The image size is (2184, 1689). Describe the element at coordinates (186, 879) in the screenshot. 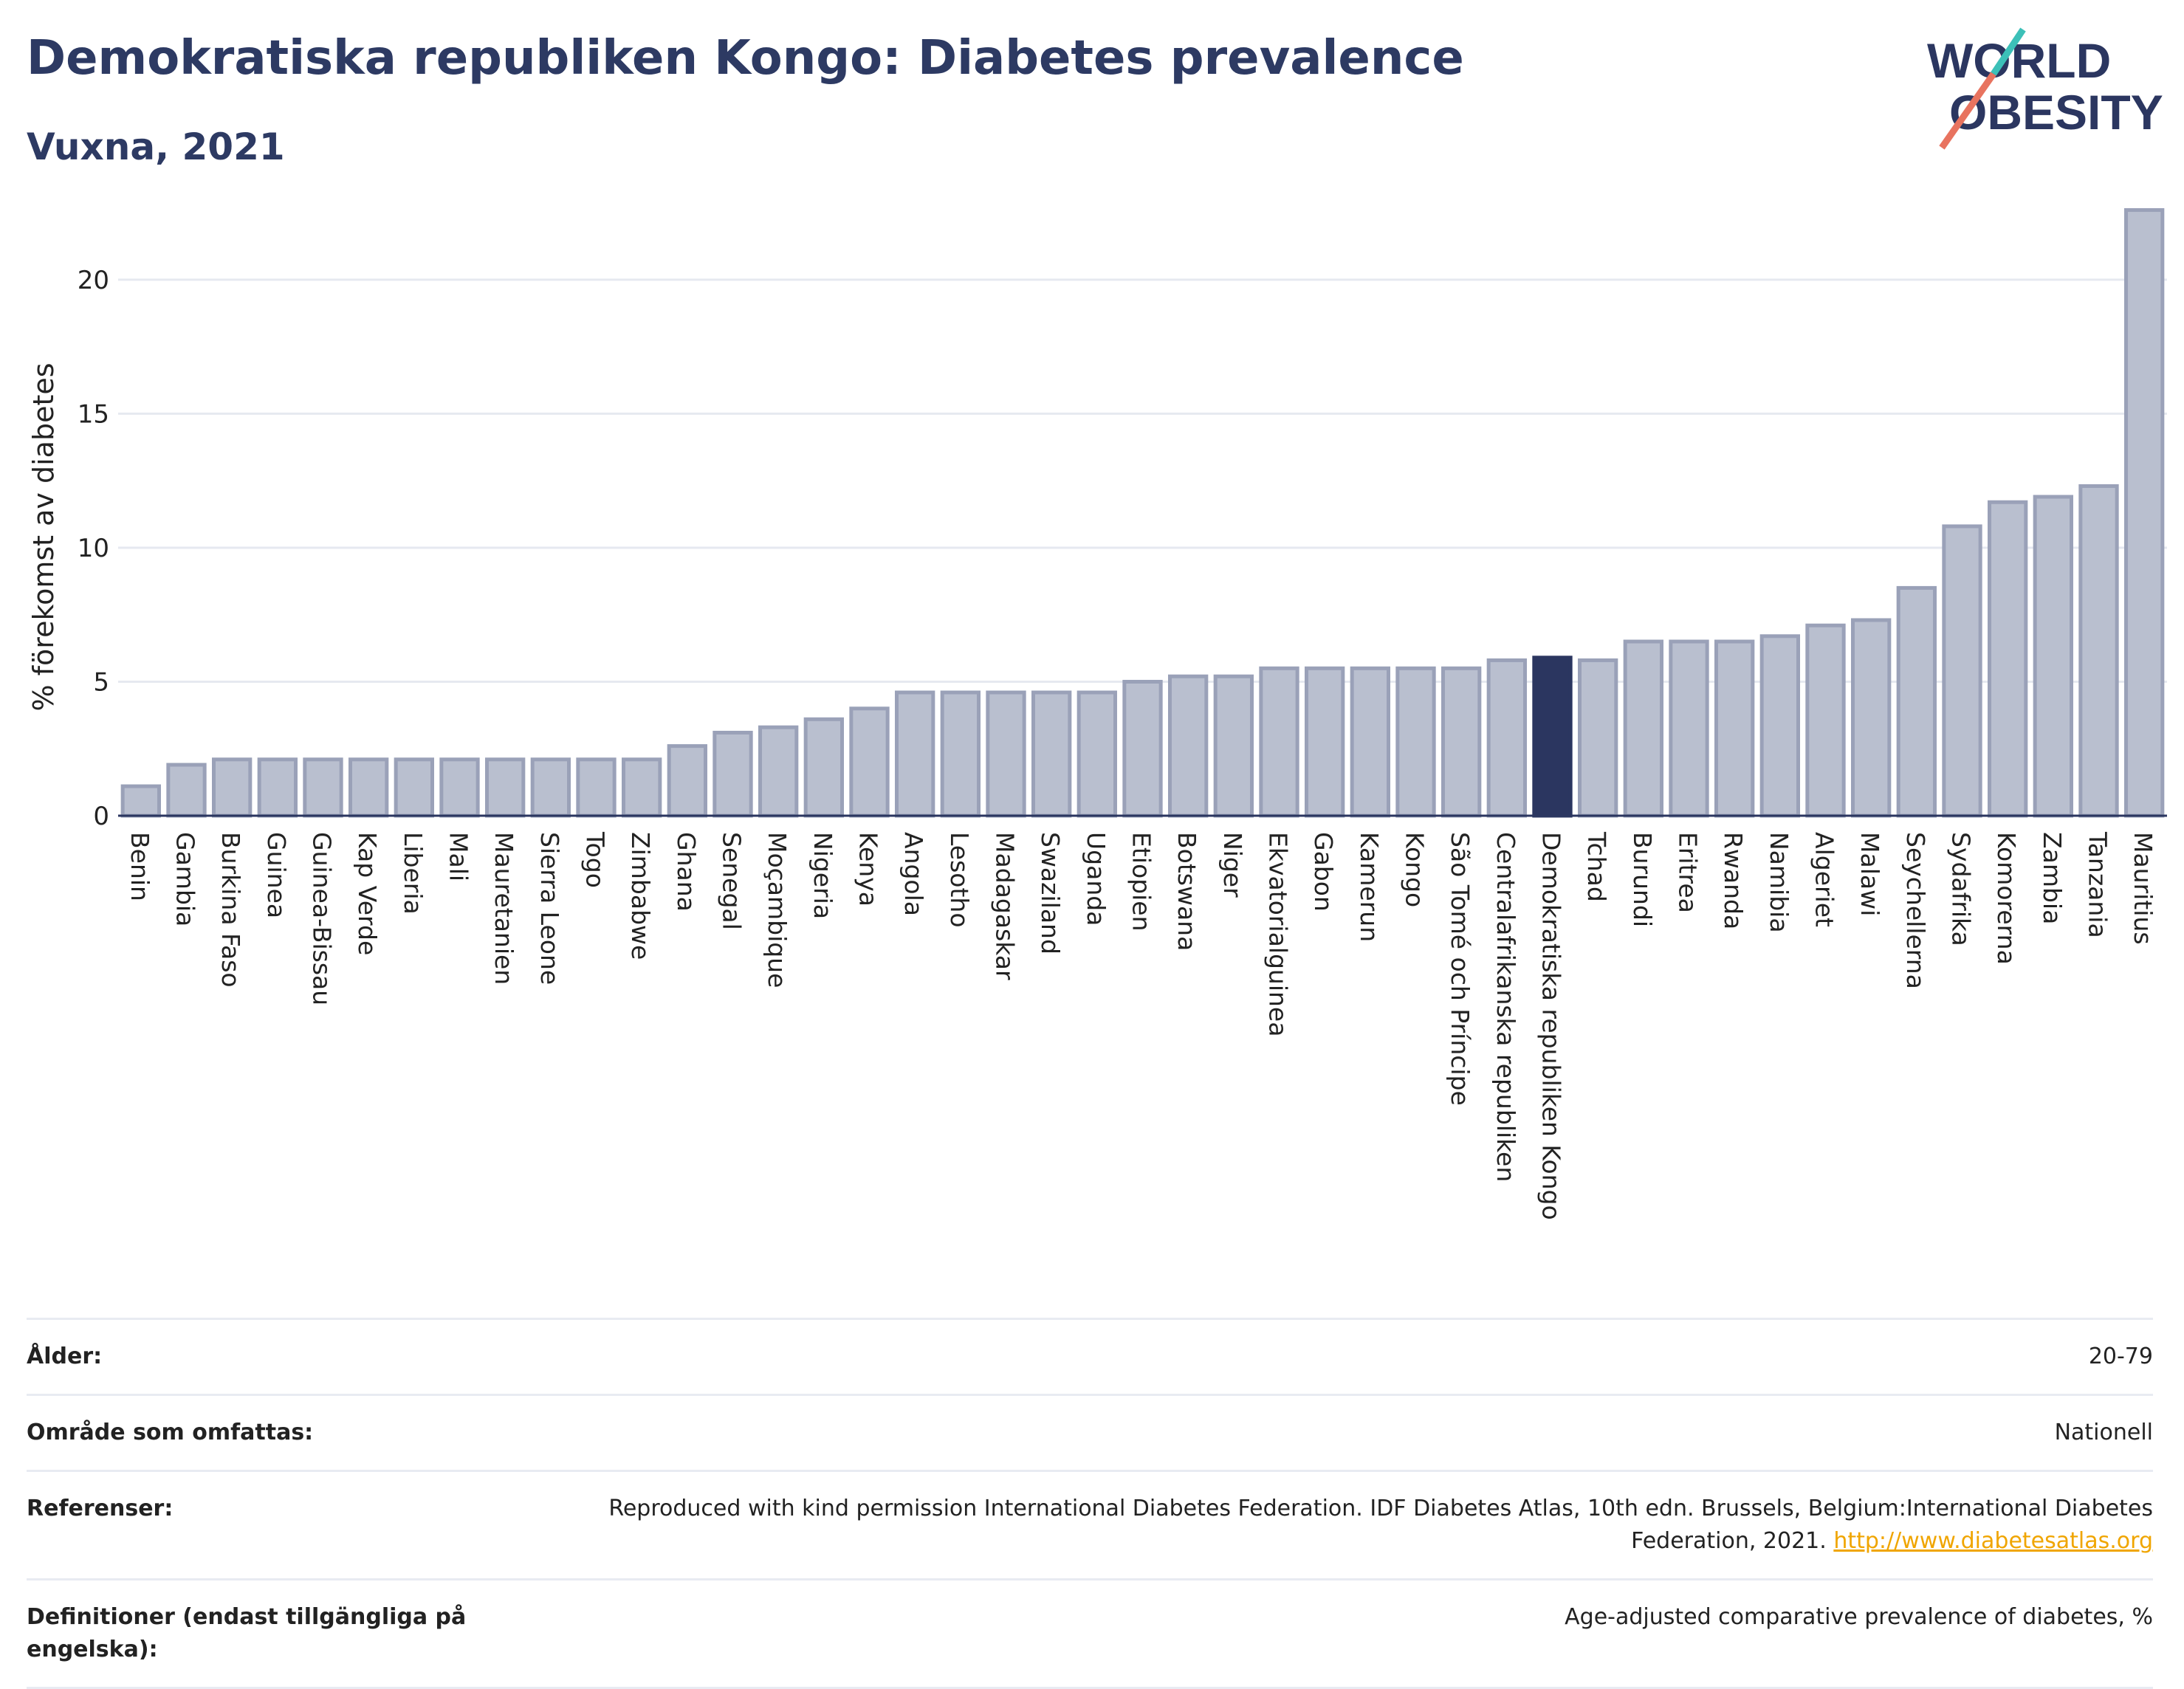

I see `x-tick-label: Gambia` at that location.